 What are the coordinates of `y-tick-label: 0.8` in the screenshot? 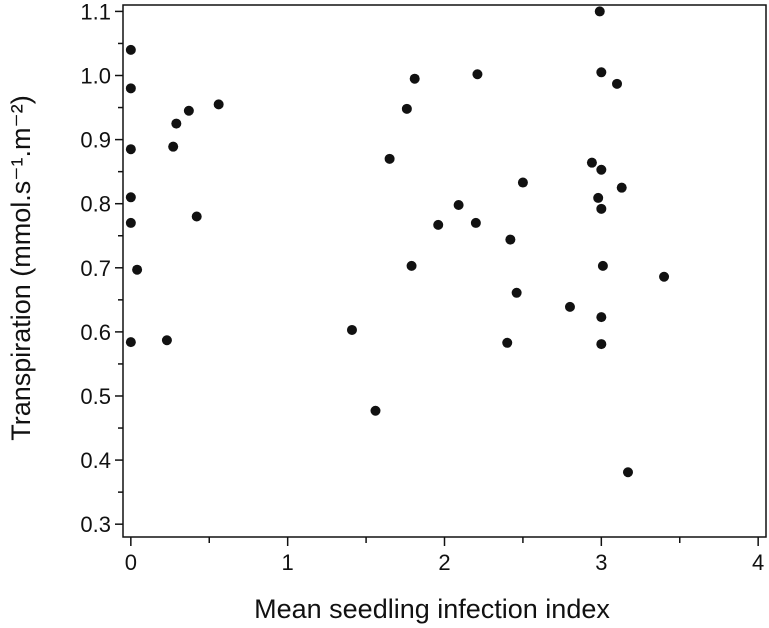 It's located at (95, 204).